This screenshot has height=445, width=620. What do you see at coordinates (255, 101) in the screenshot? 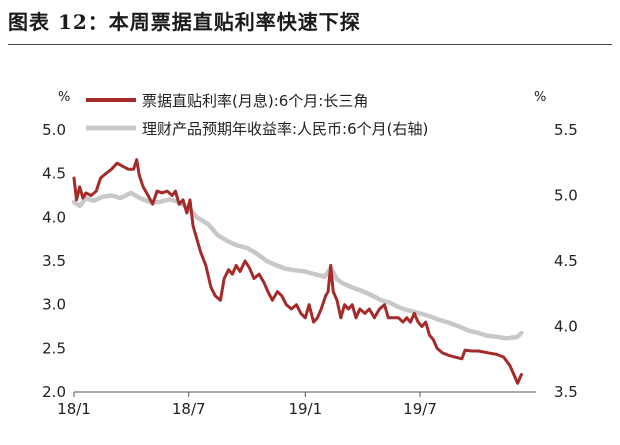
I see `legend-label-bill-rate: 票据直贴利率(月息):6个月:长三角` at bounding box center [255, 101].